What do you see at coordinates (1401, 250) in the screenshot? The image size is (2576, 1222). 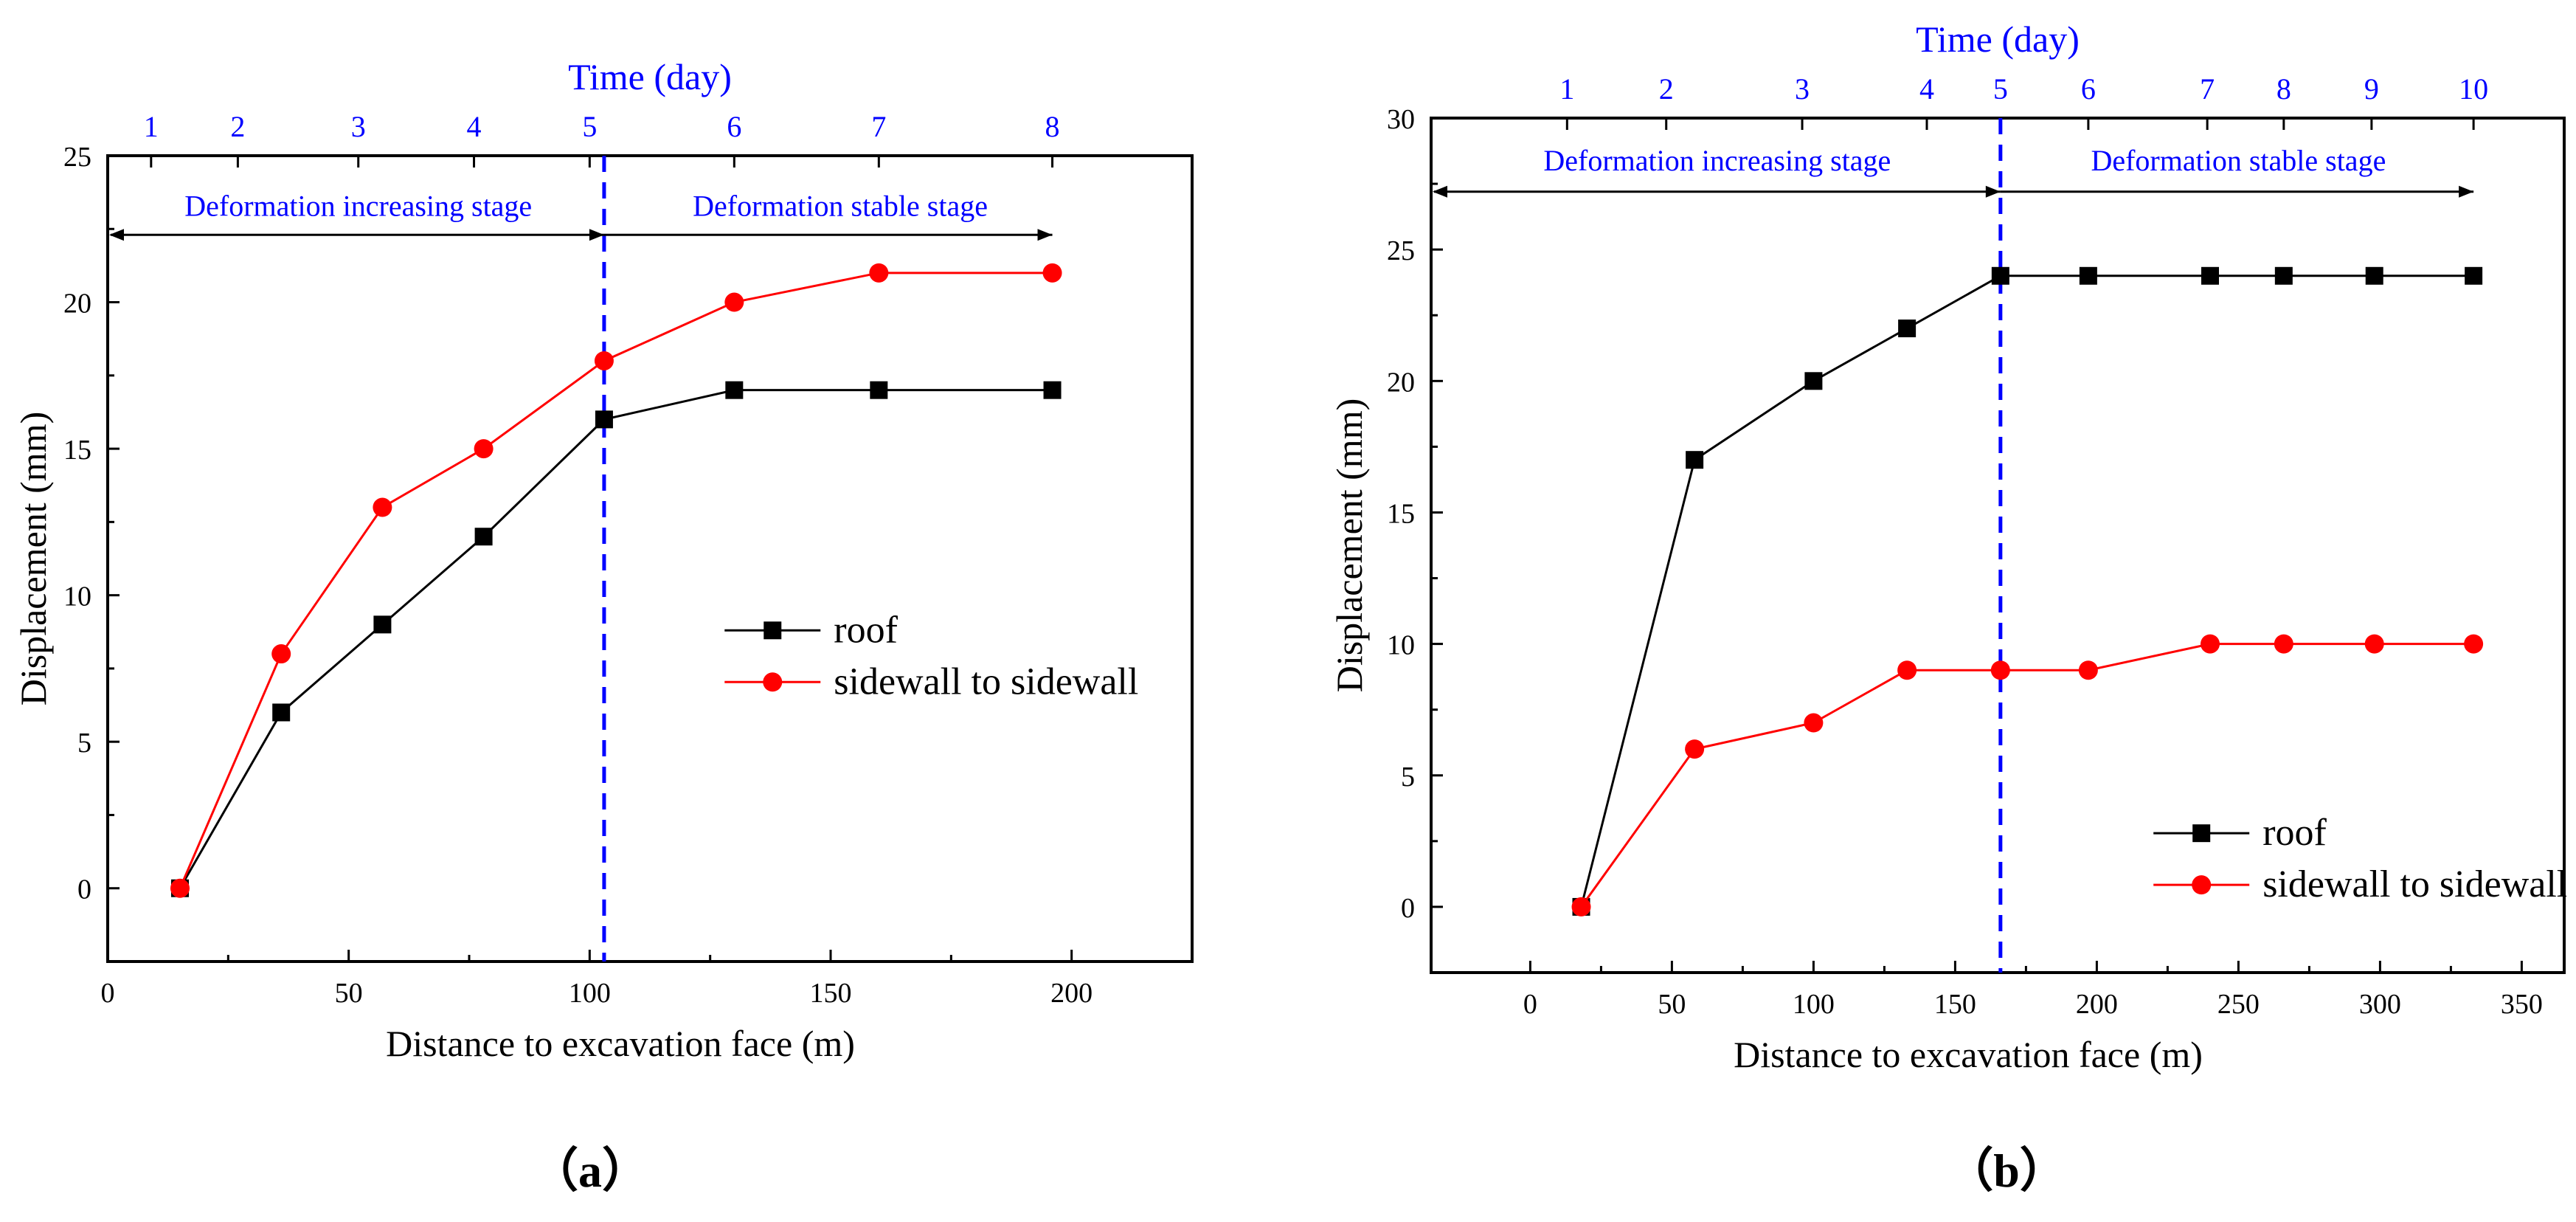 I see `y-tick-label: 25` at bounding box center [1401, 250].